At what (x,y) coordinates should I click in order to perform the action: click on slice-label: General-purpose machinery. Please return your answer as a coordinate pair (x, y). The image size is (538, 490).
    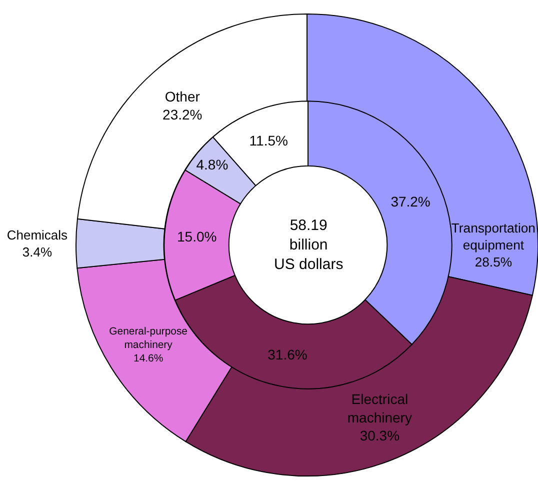
    Looking at the image, I should click on (148, 338).